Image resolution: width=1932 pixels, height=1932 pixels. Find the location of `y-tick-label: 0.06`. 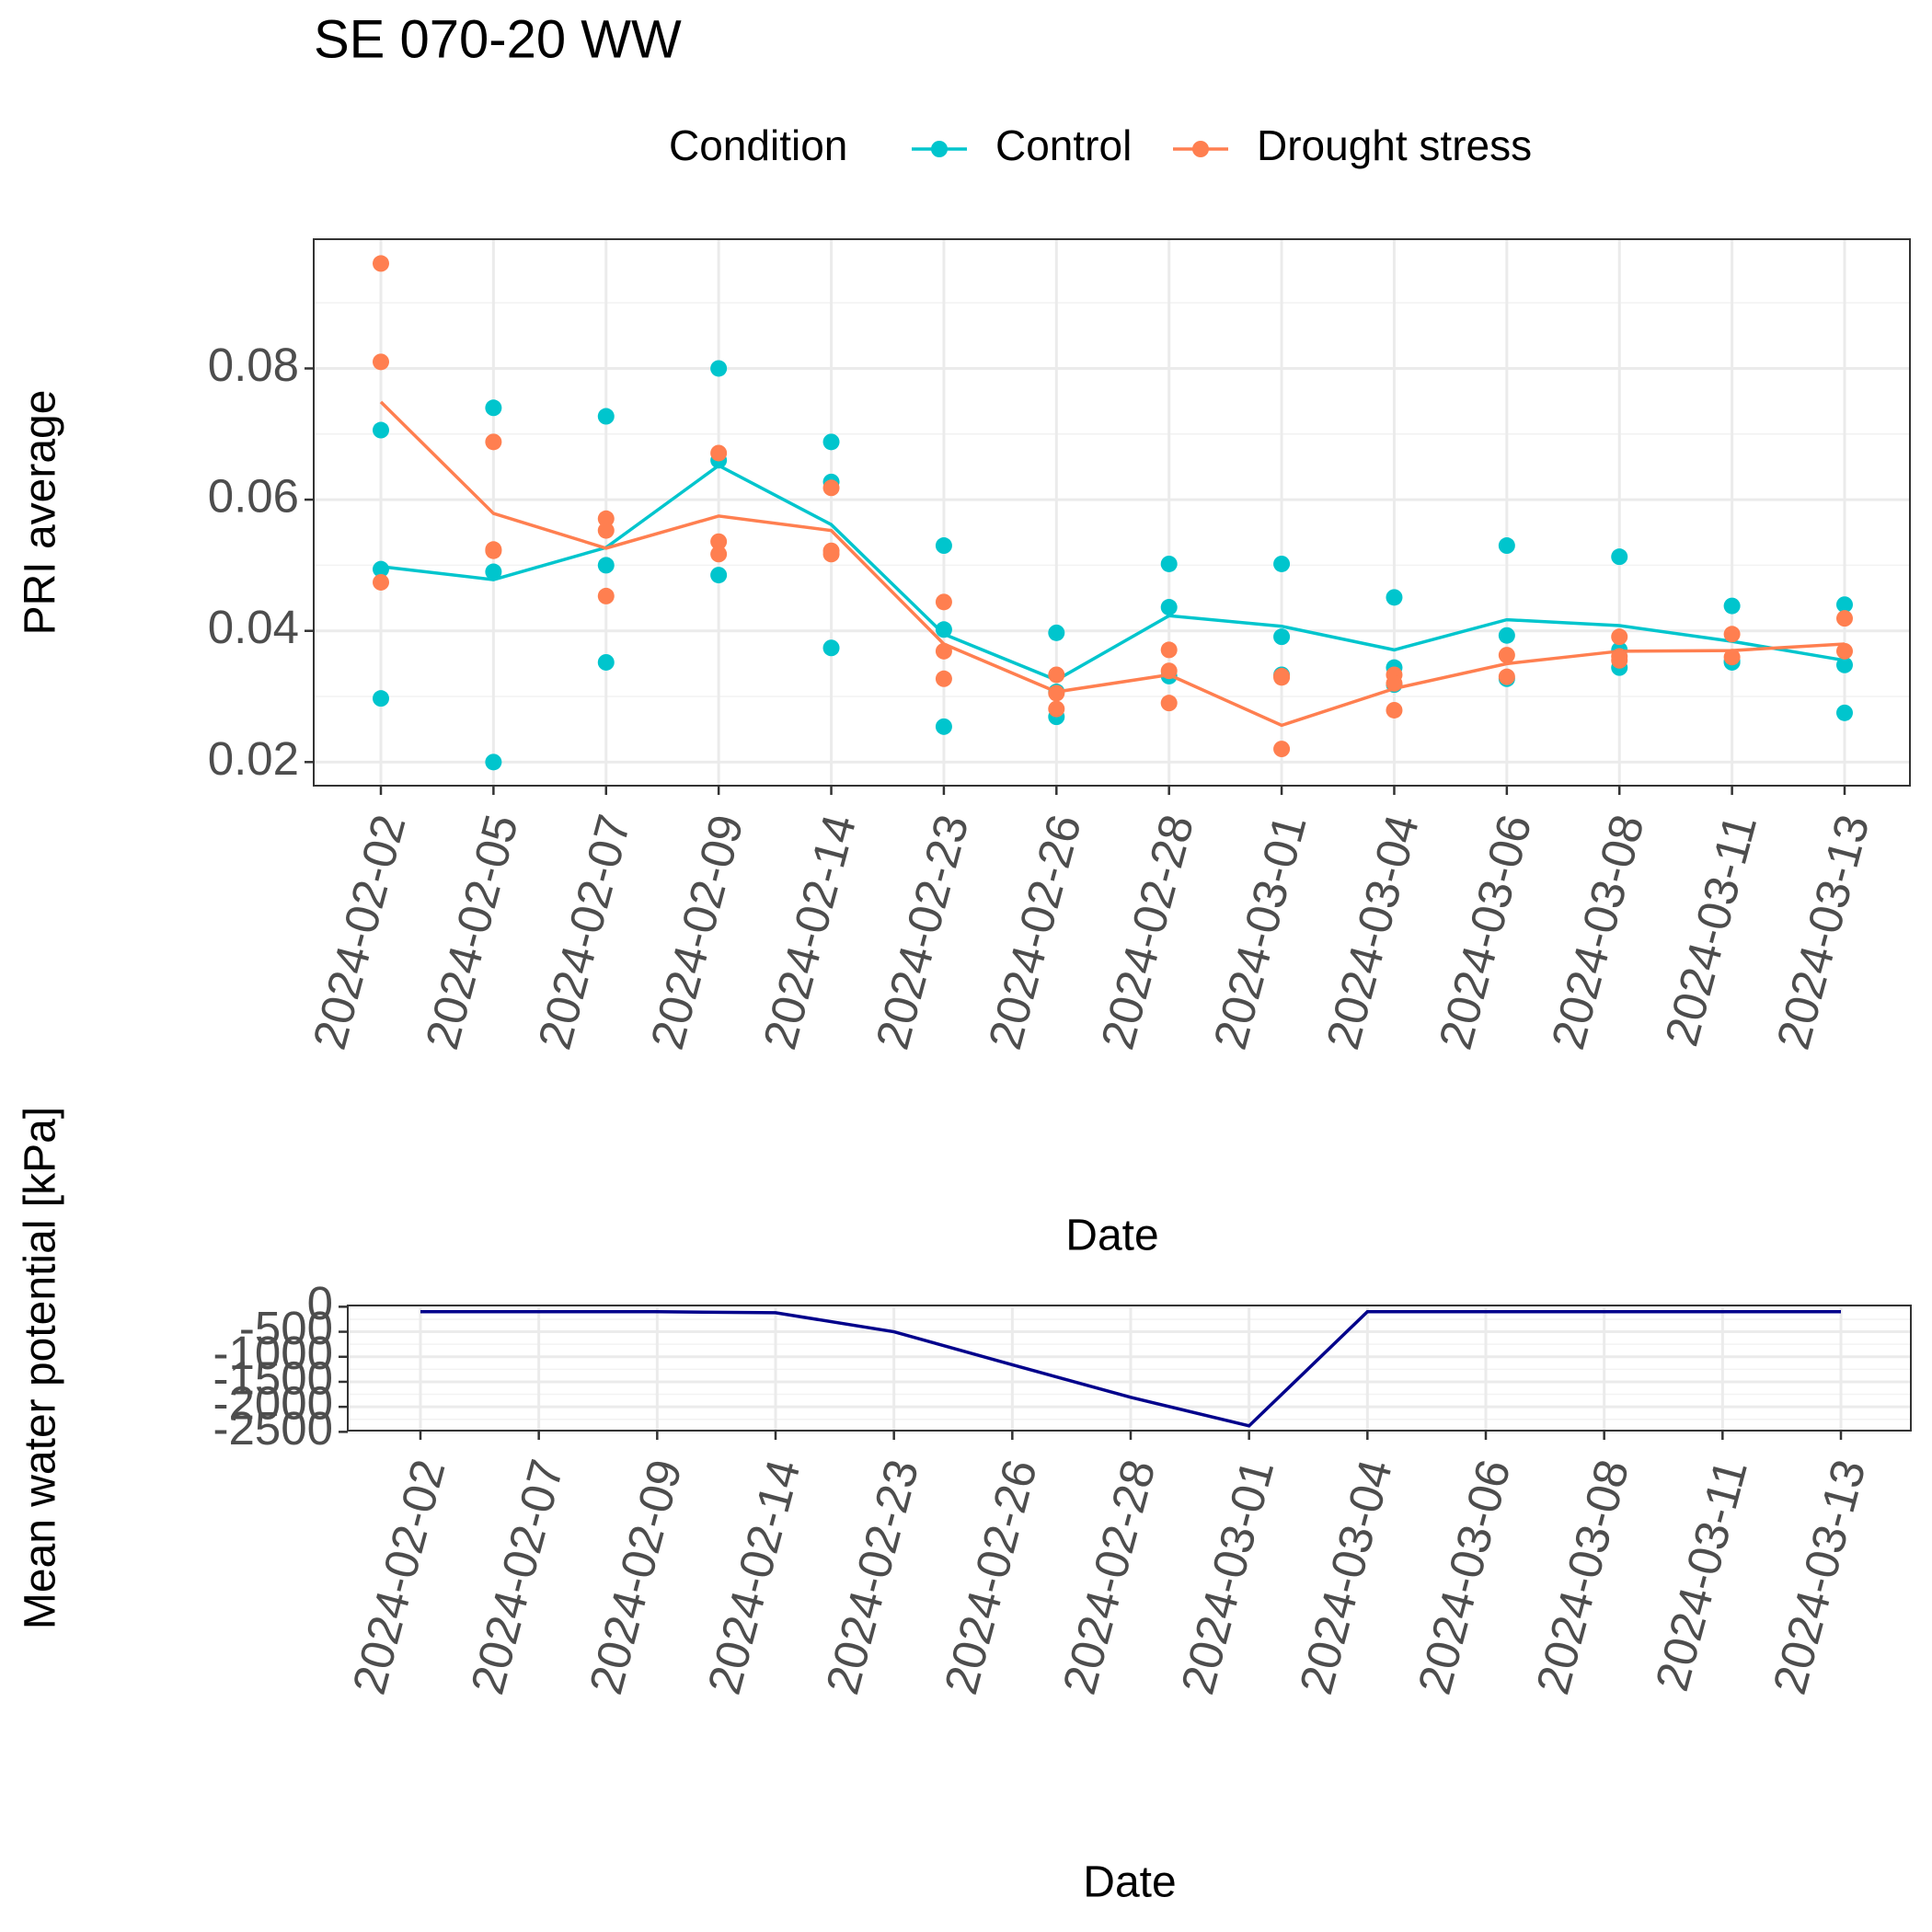

y-tick-label: 0.06 is located at coordinates (253, 496).